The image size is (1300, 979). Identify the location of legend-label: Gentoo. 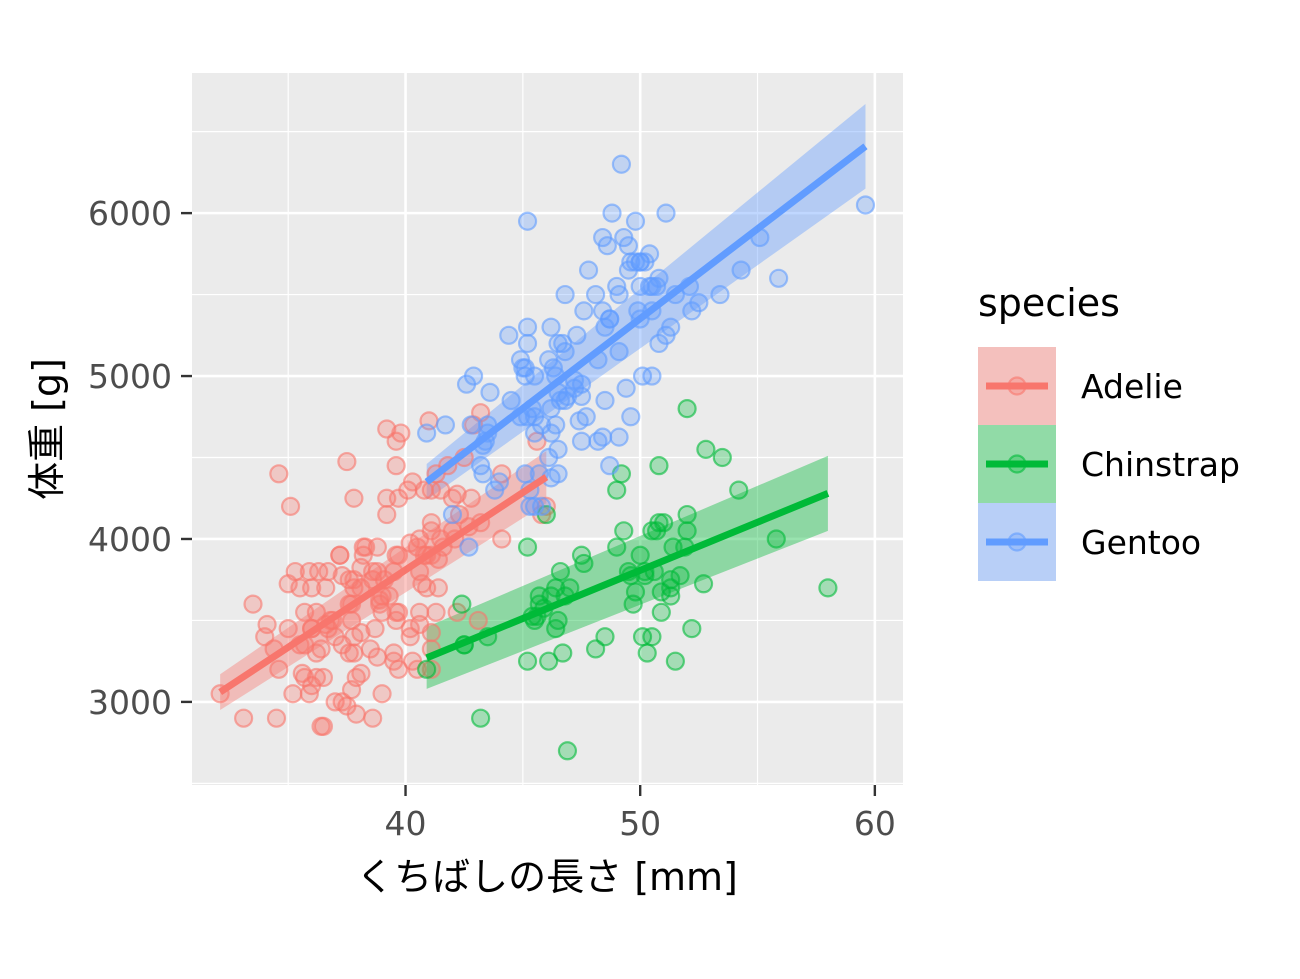
(1141, 542).